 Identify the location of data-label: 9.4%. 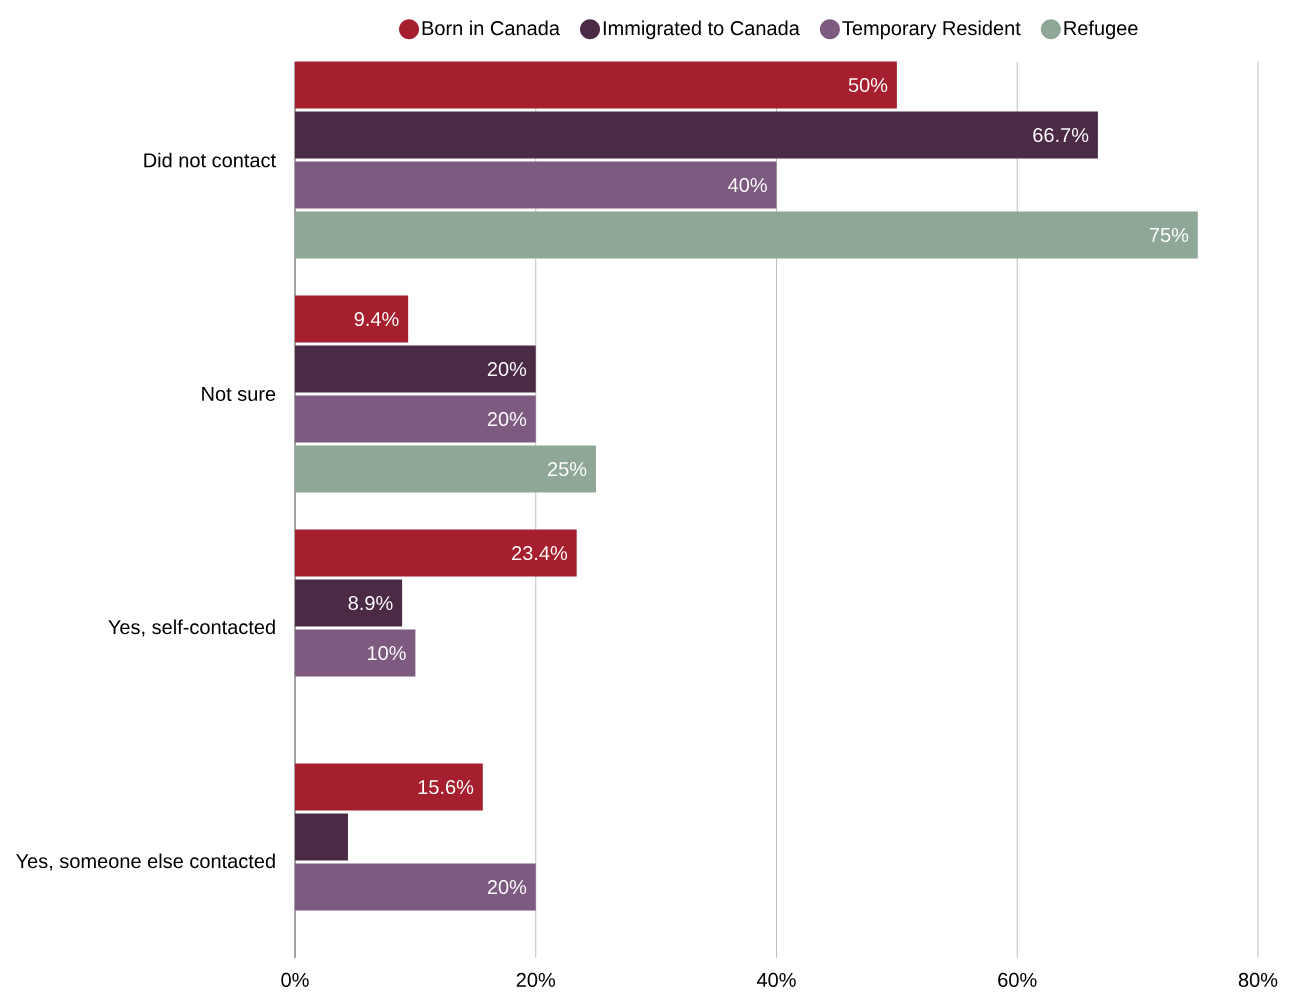
(376, 319).